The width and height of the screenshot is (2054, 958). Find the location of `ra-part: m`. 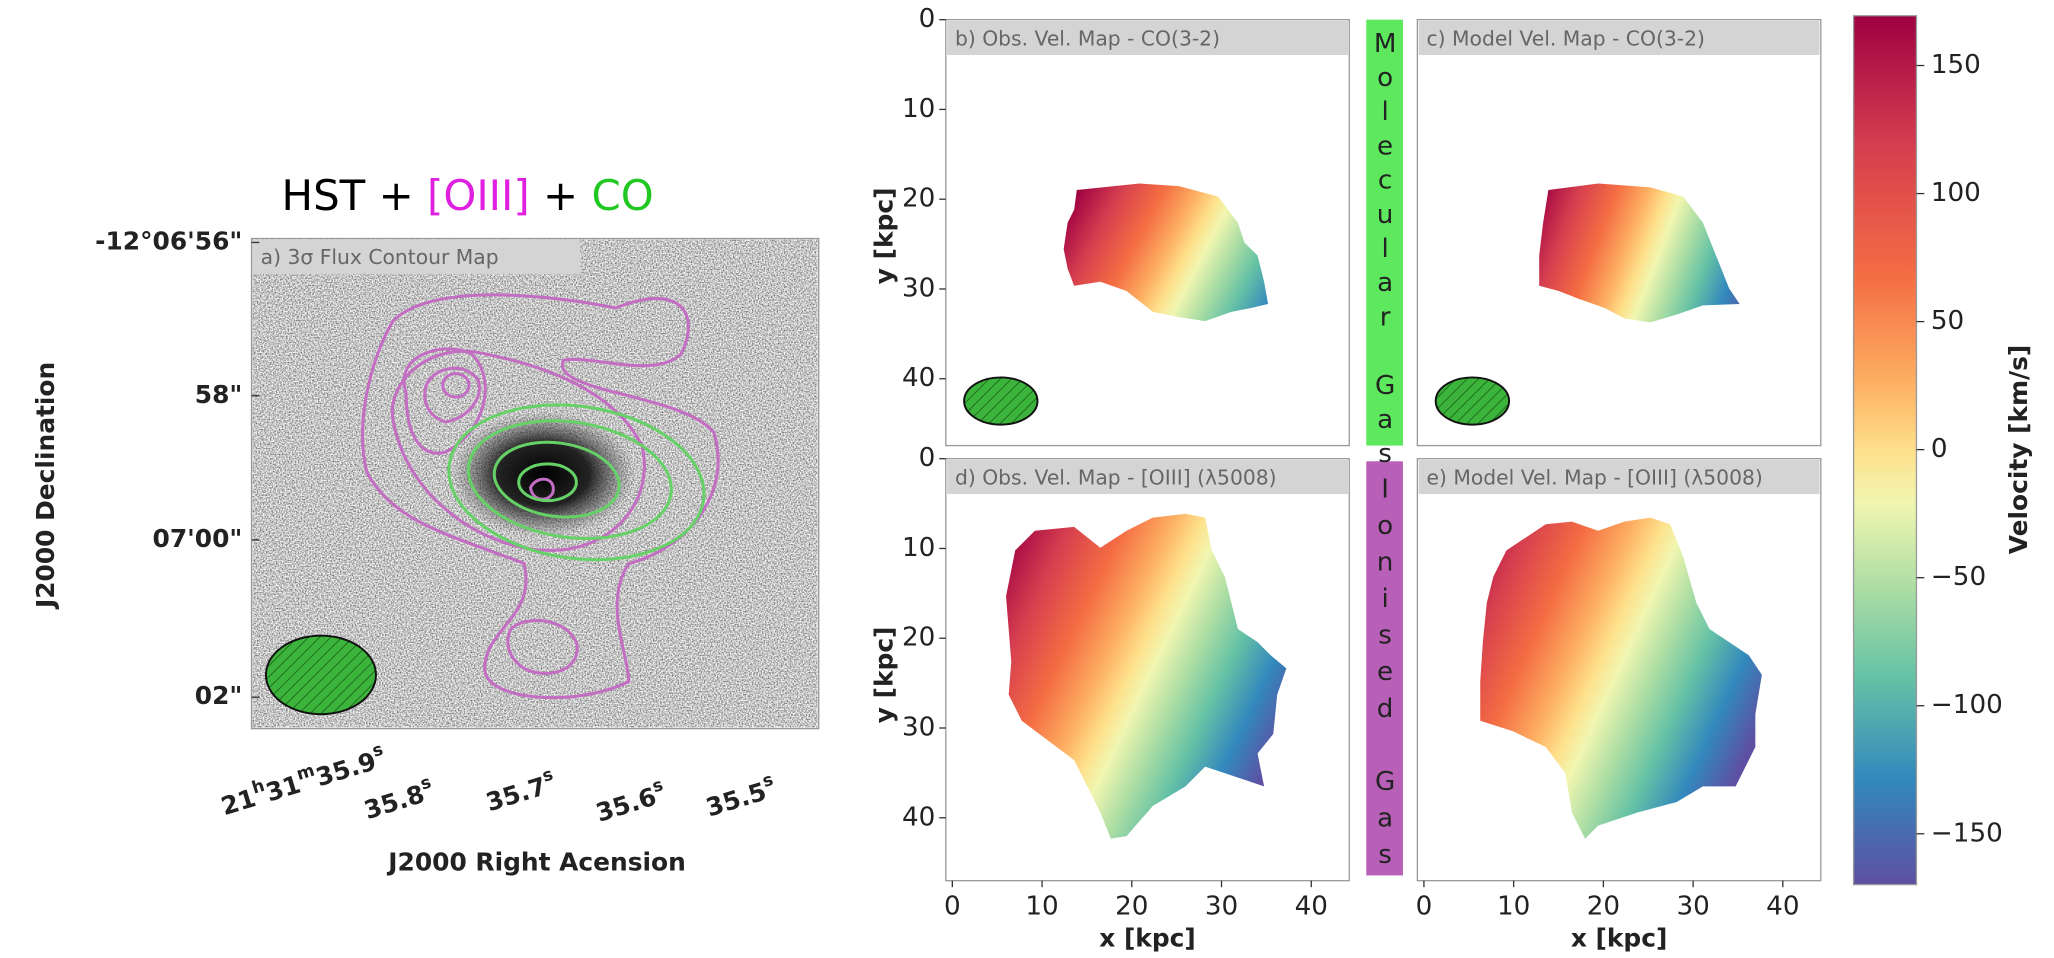

ra-part: m is located at coordinates (305, 773).